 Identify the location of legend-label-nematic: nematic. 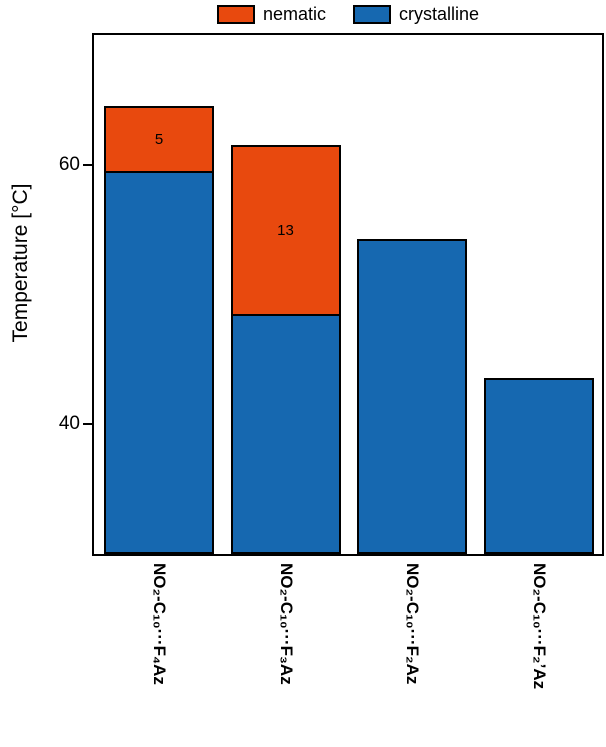
(294, 14).